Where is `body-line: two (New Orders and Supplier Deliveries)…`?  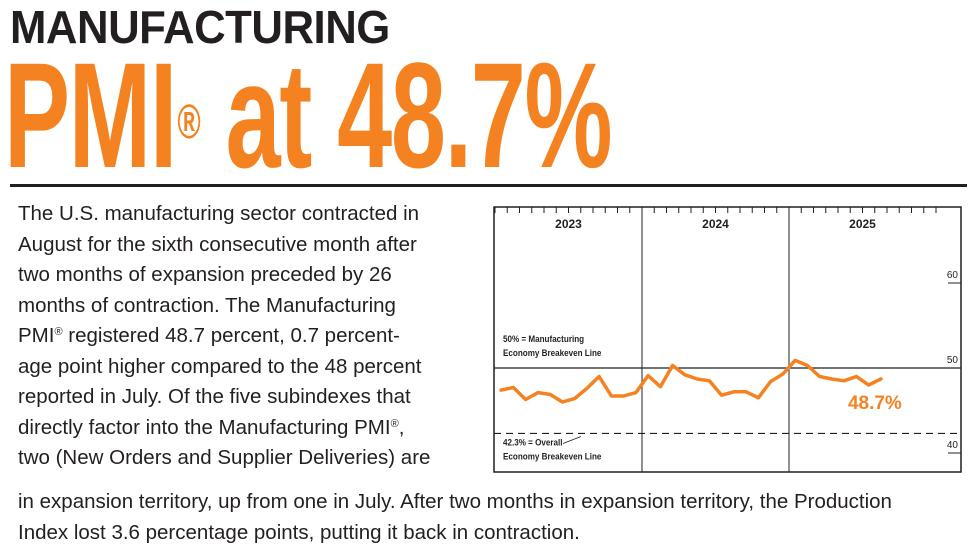 body-line: two (New Orders and Supplier Deliveries)… is located at coordinates (224, 457).